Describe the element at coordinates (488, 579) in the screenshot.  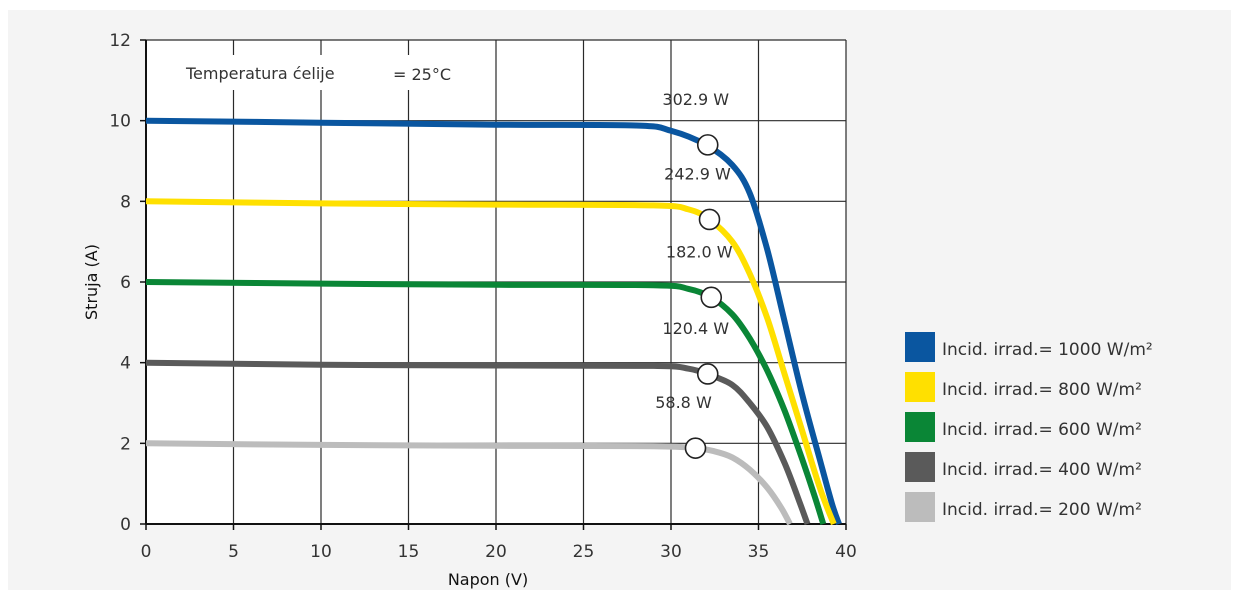
I see `x-axis-label: Napon (V)` at that location.